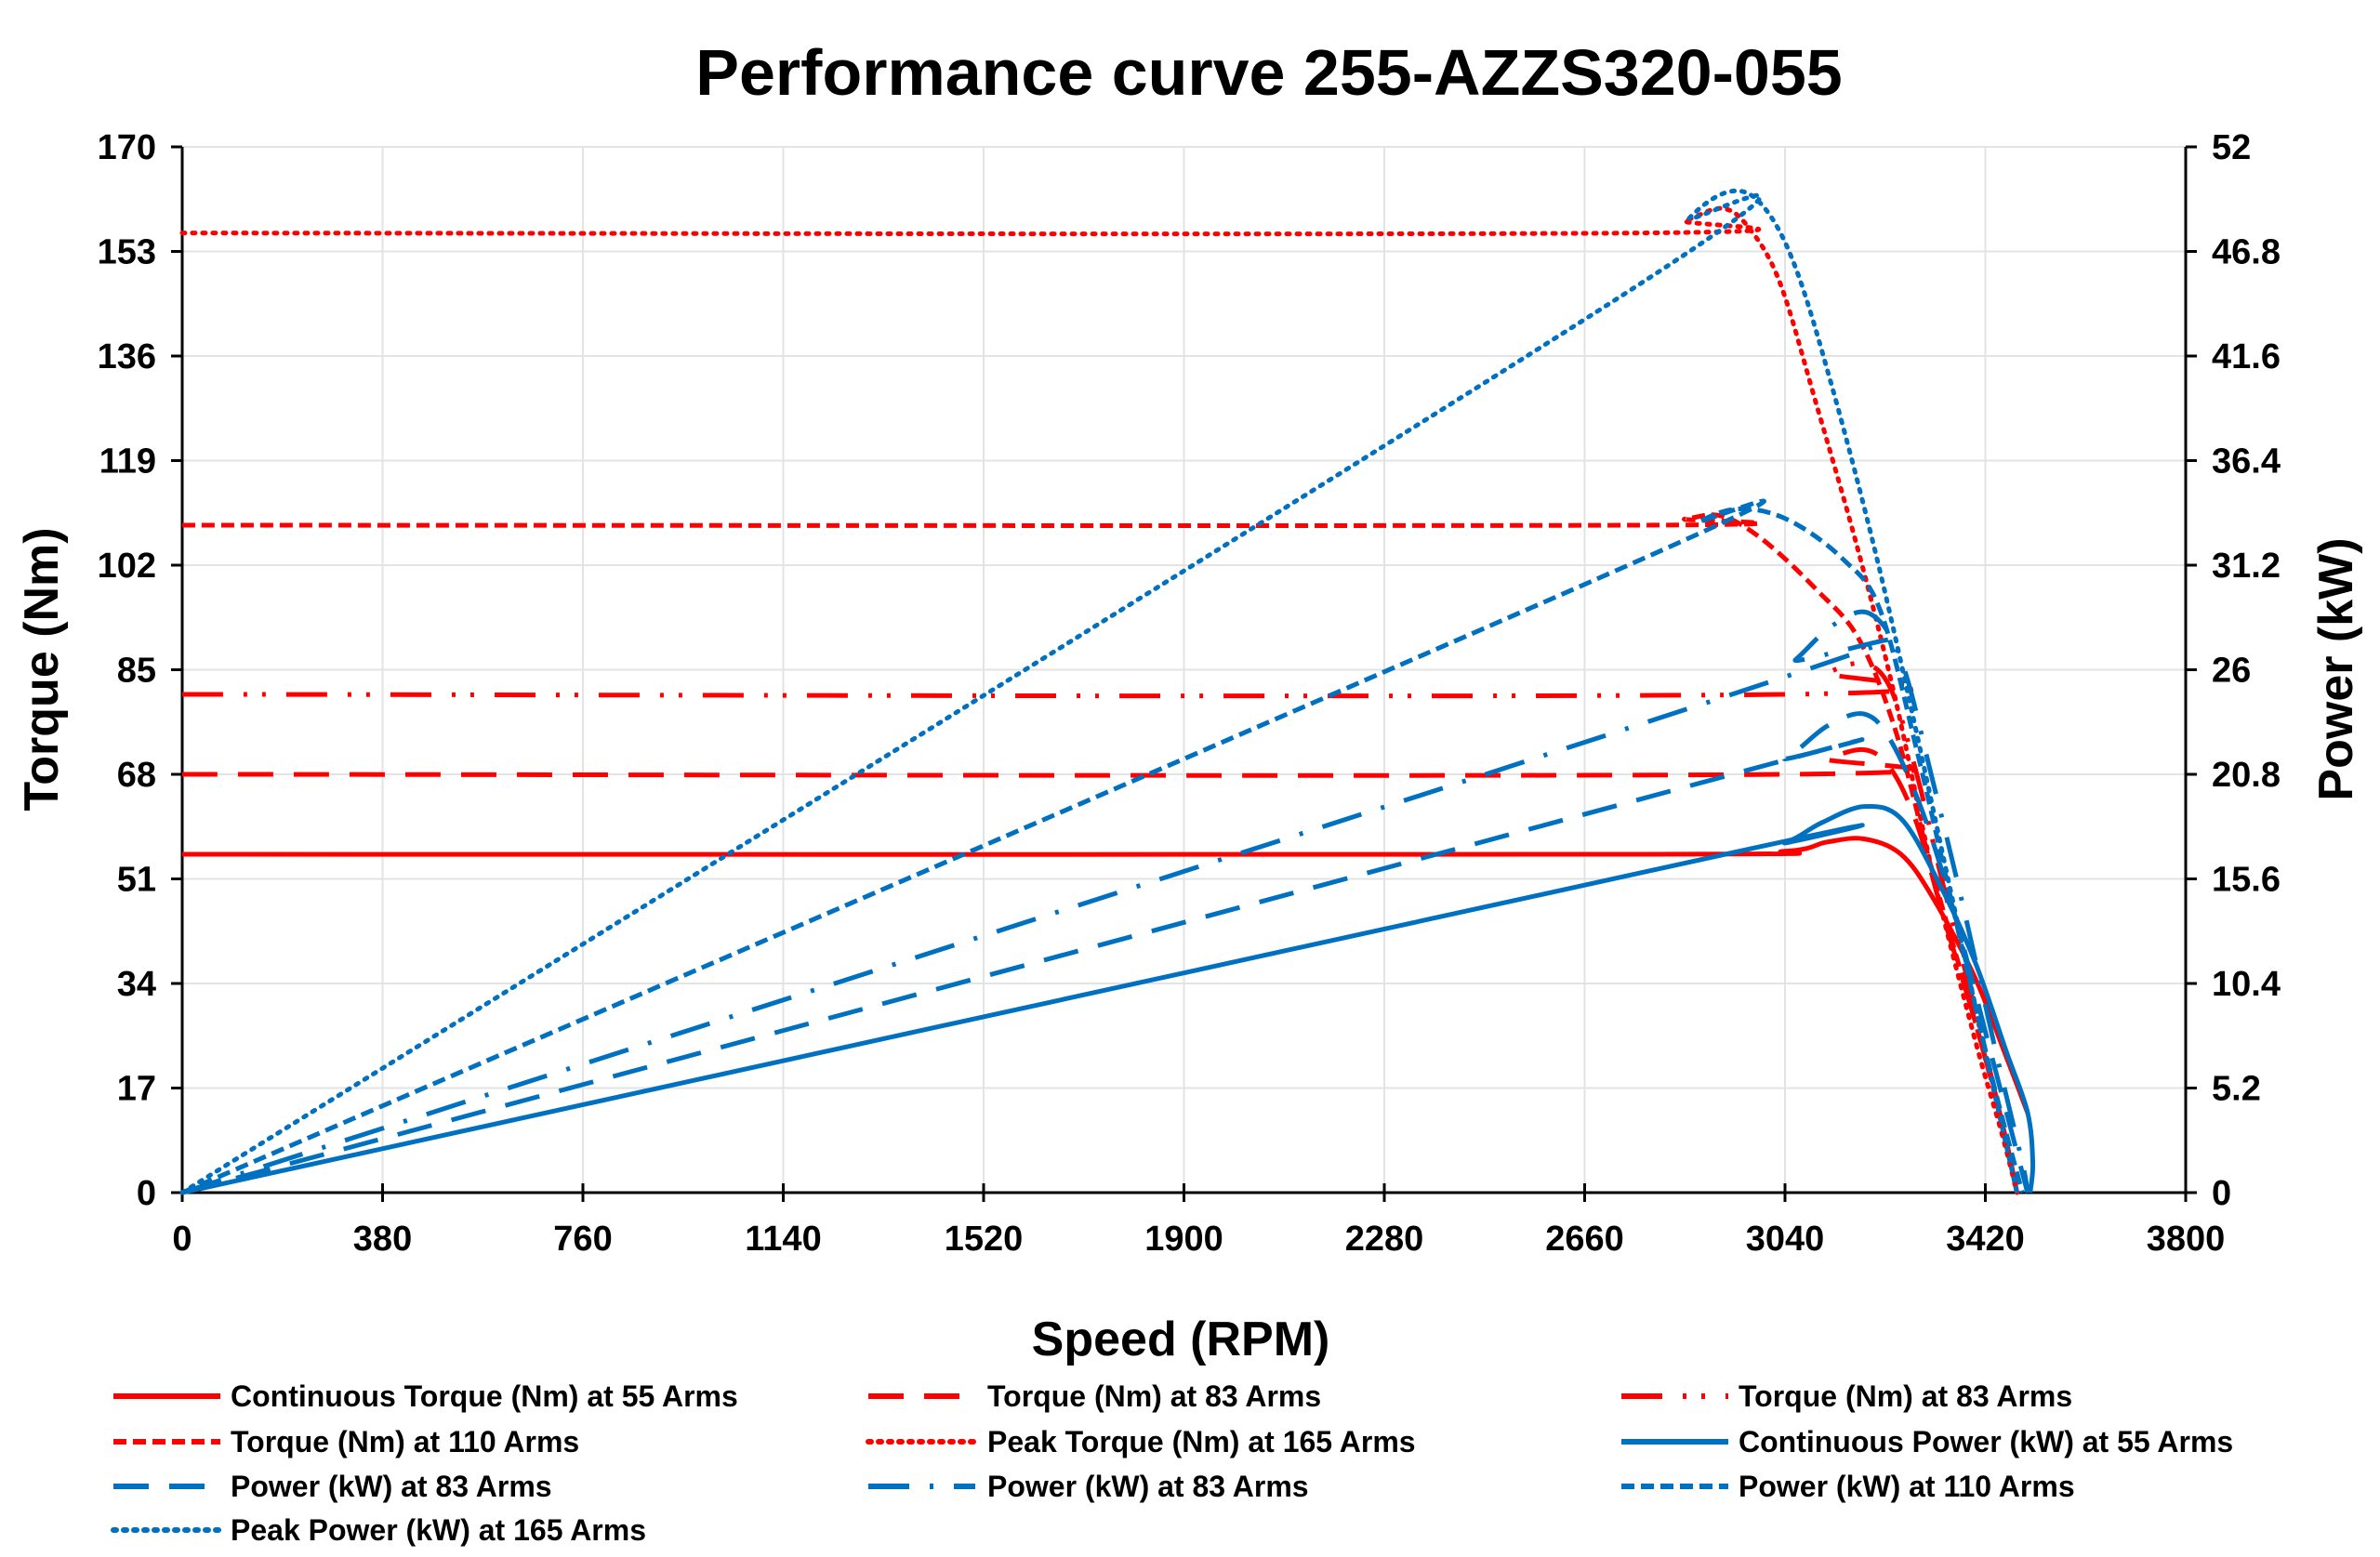  Describe the element at coordinates (405, 1441) in the screenshot. I see `legend-label-4: Torque (Nm) at 110 Arms` at that location.